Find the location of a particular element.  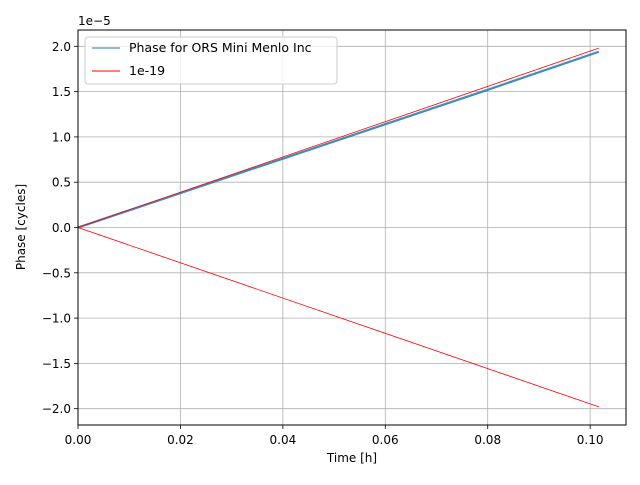

y-tick-label: 1.5 is located at coordinates (61, 92).